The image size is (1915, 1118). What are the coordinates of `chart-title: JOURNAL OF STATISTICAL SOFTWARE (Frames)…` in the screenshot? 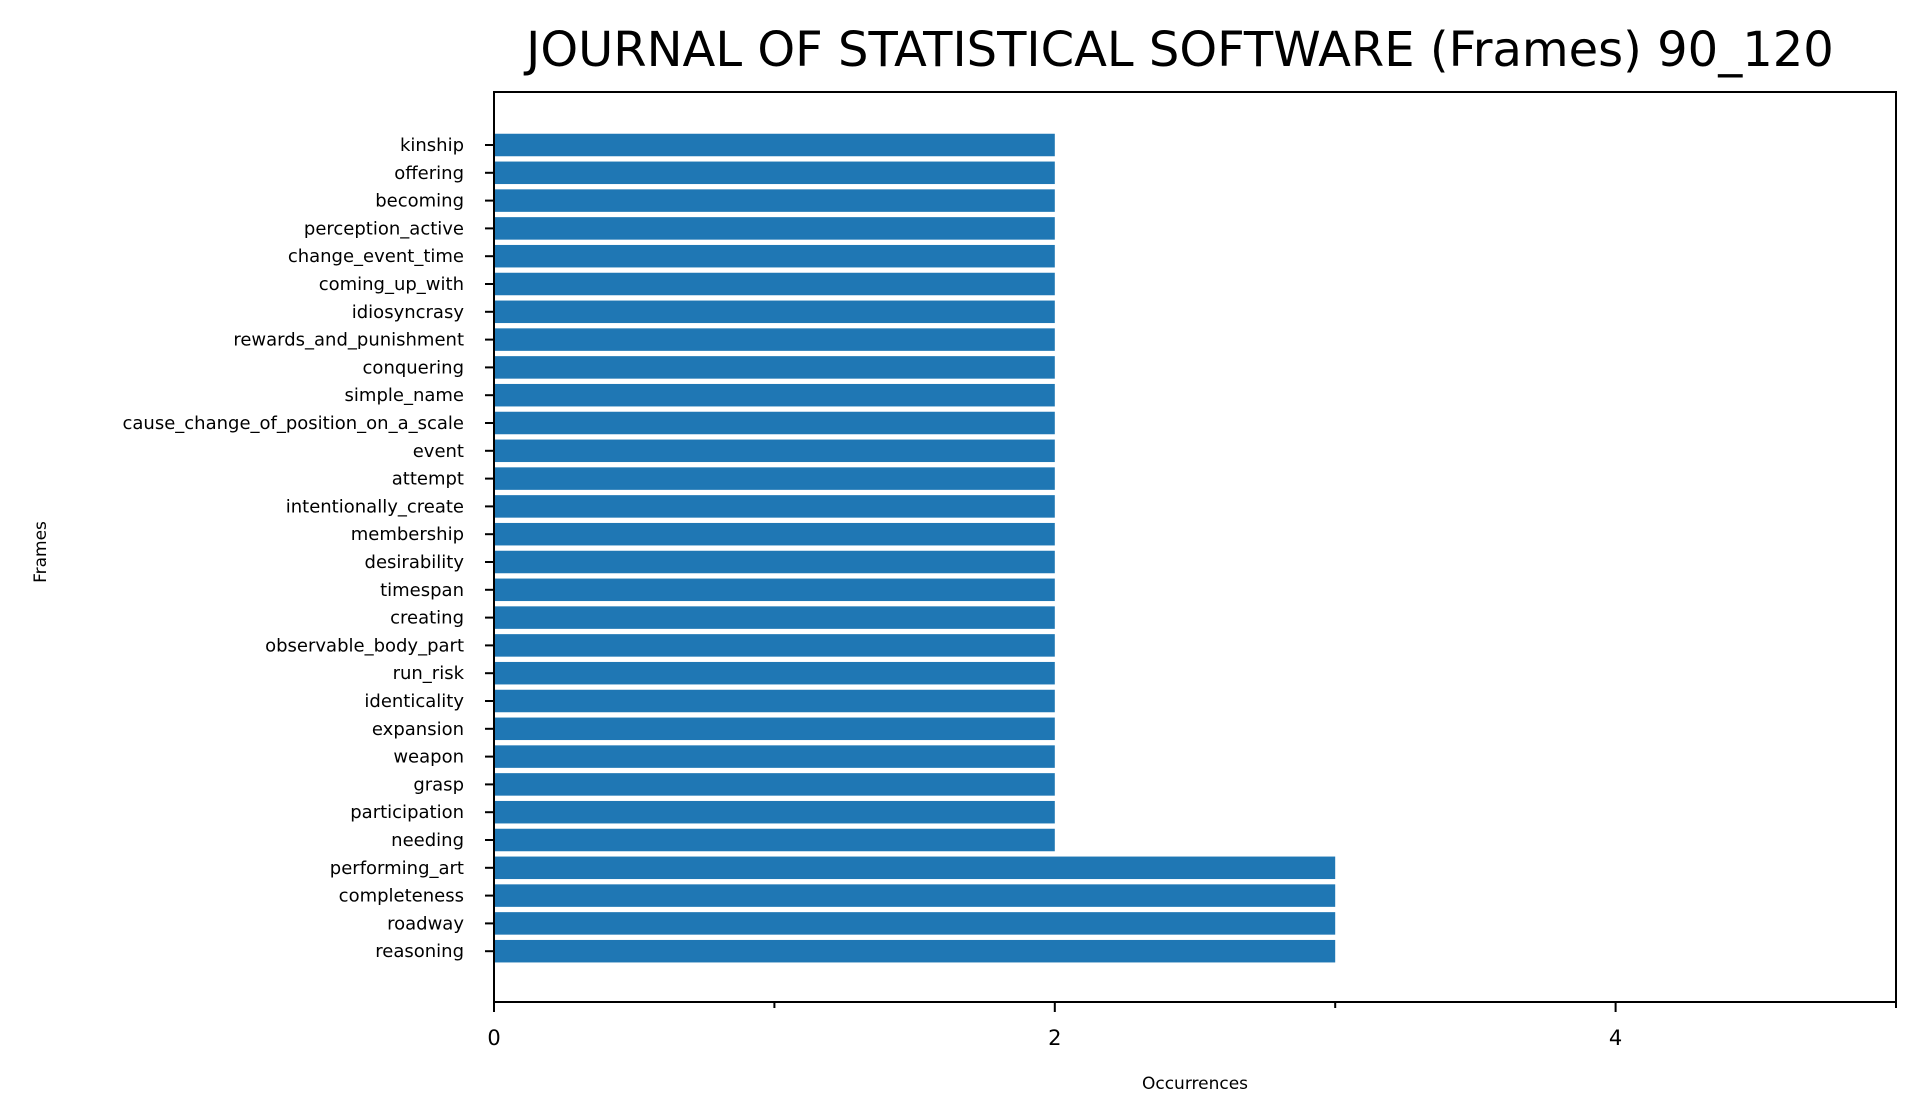 It's located at (1178, 50).